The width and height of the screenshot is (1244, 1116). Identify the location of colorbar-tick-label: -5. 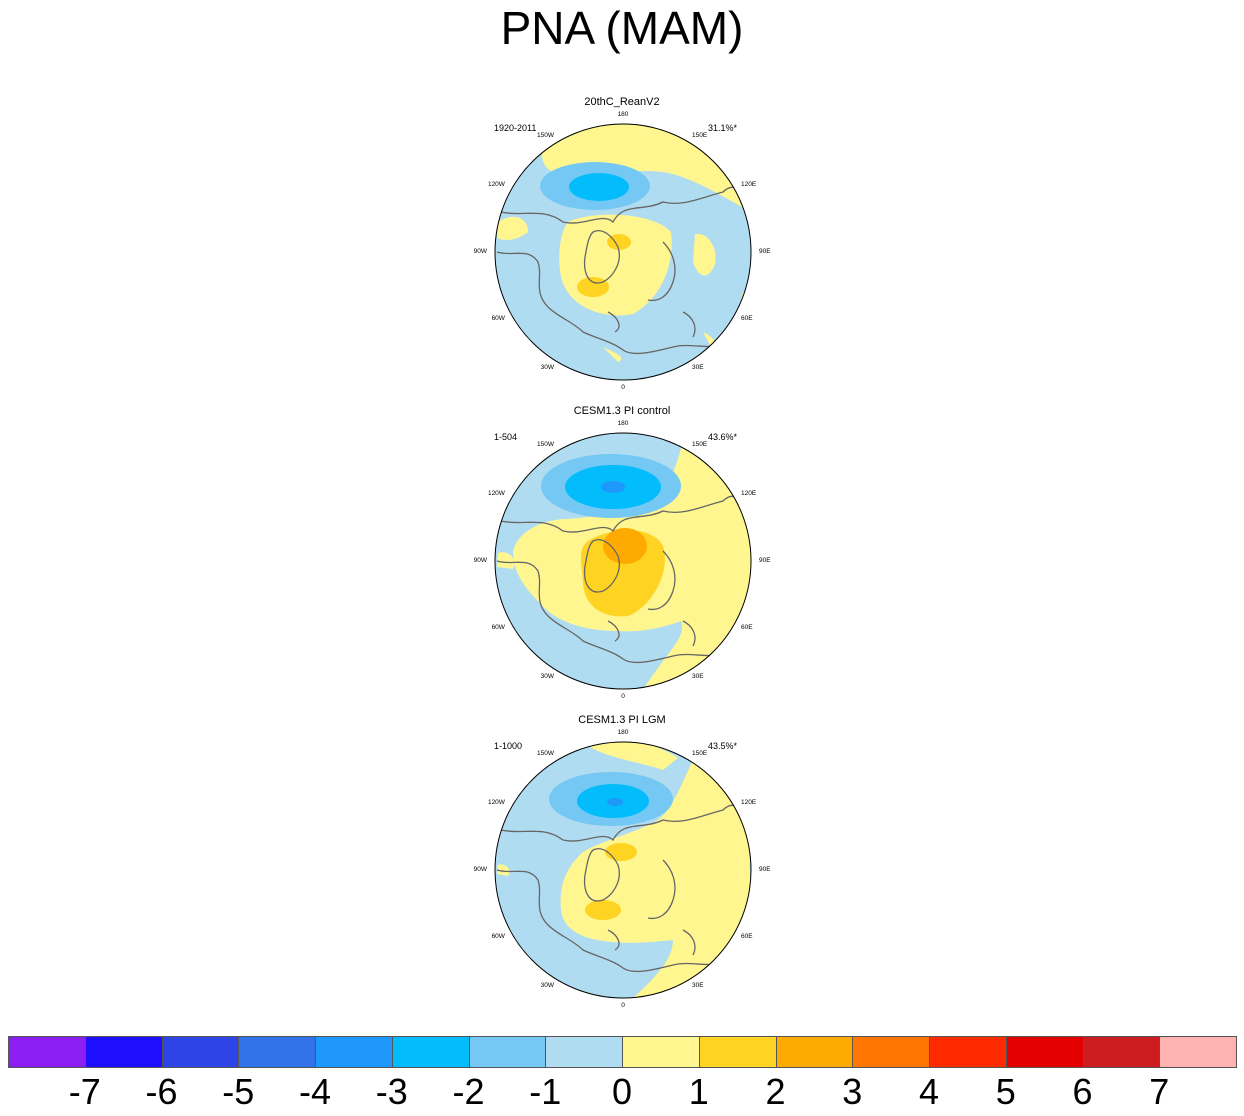
(238, 1091).